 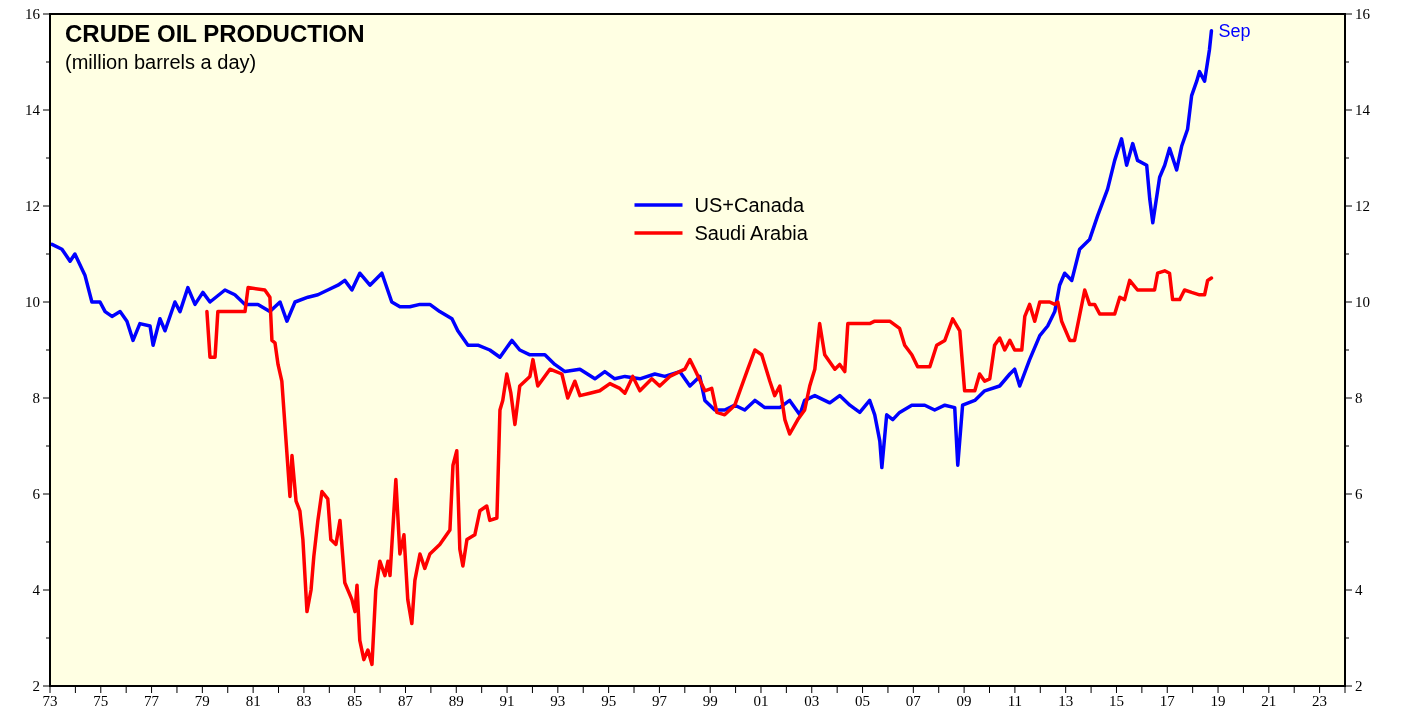 I want to click on legend-label: Saudi Arabia, so click(x=751, y=233).